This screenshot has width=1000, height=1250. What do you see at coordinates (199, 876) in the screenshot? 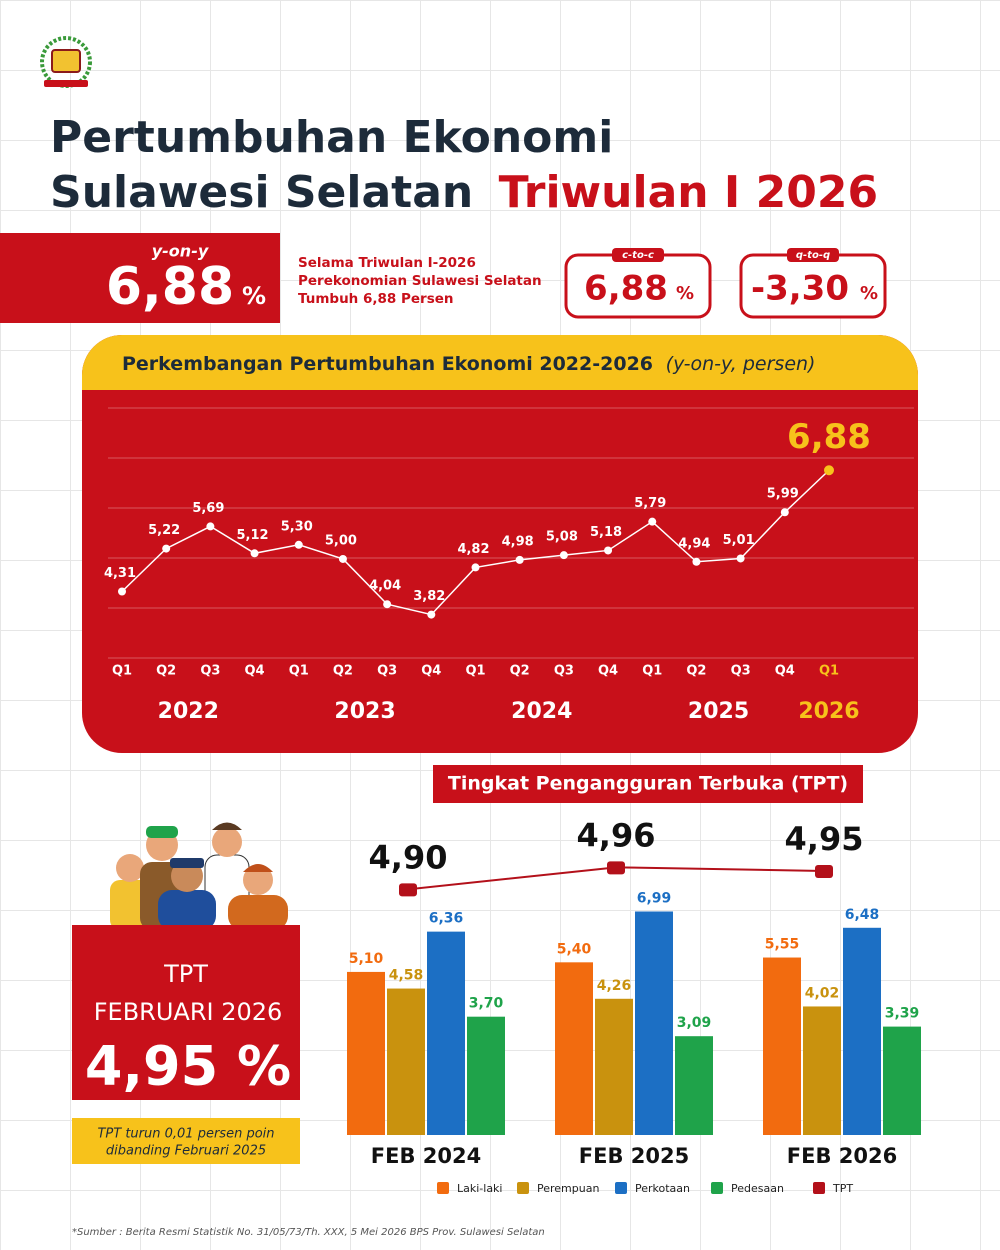
I see `people-illustration` at bounding box center [199, 876].